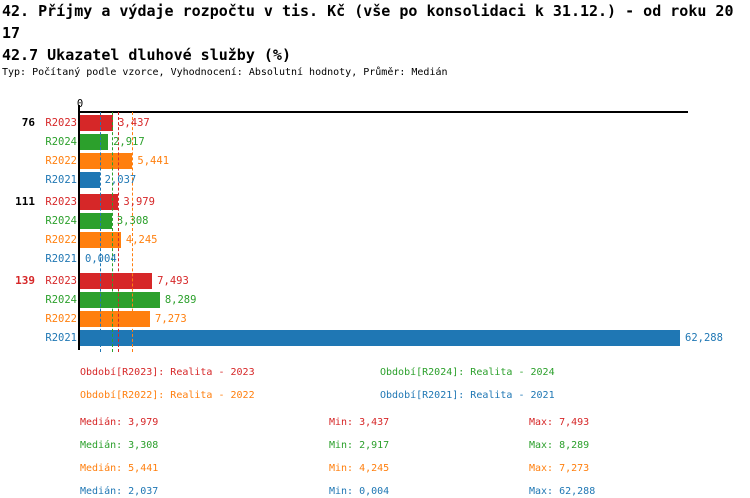 This screenshot has width=750, height=498. I want to click on stat-max-R2024: Max: 8,289, so click(559, 445).